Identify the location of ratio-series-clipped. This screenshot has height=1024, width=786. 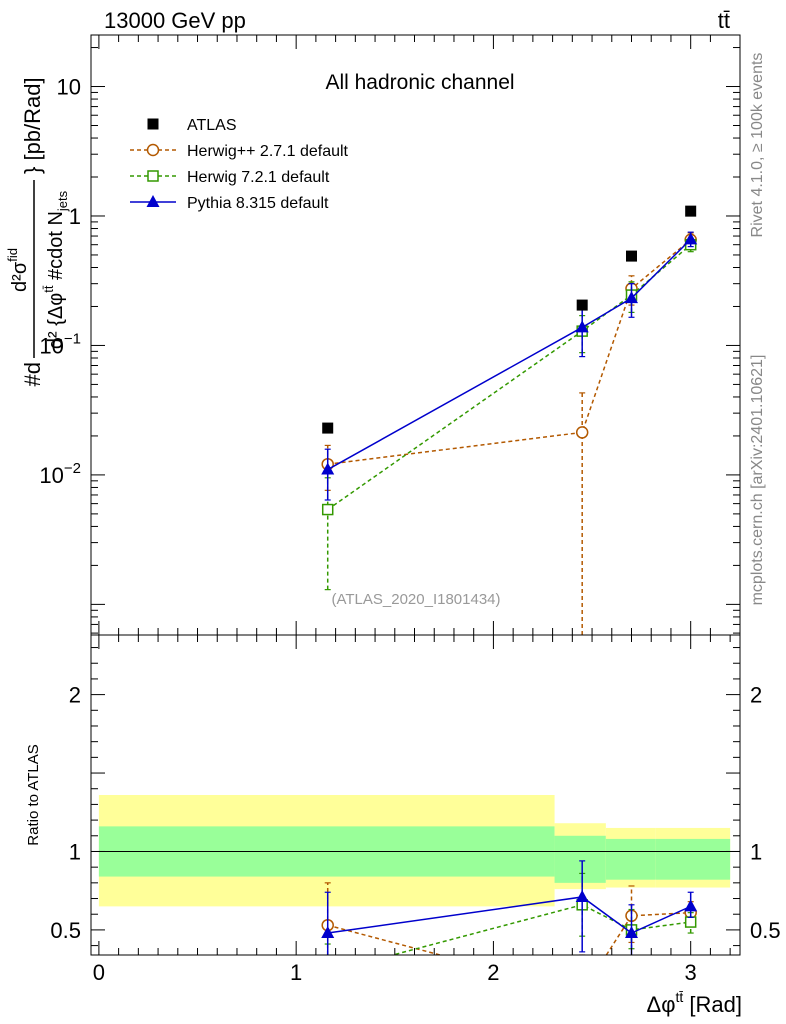
(509, 907).